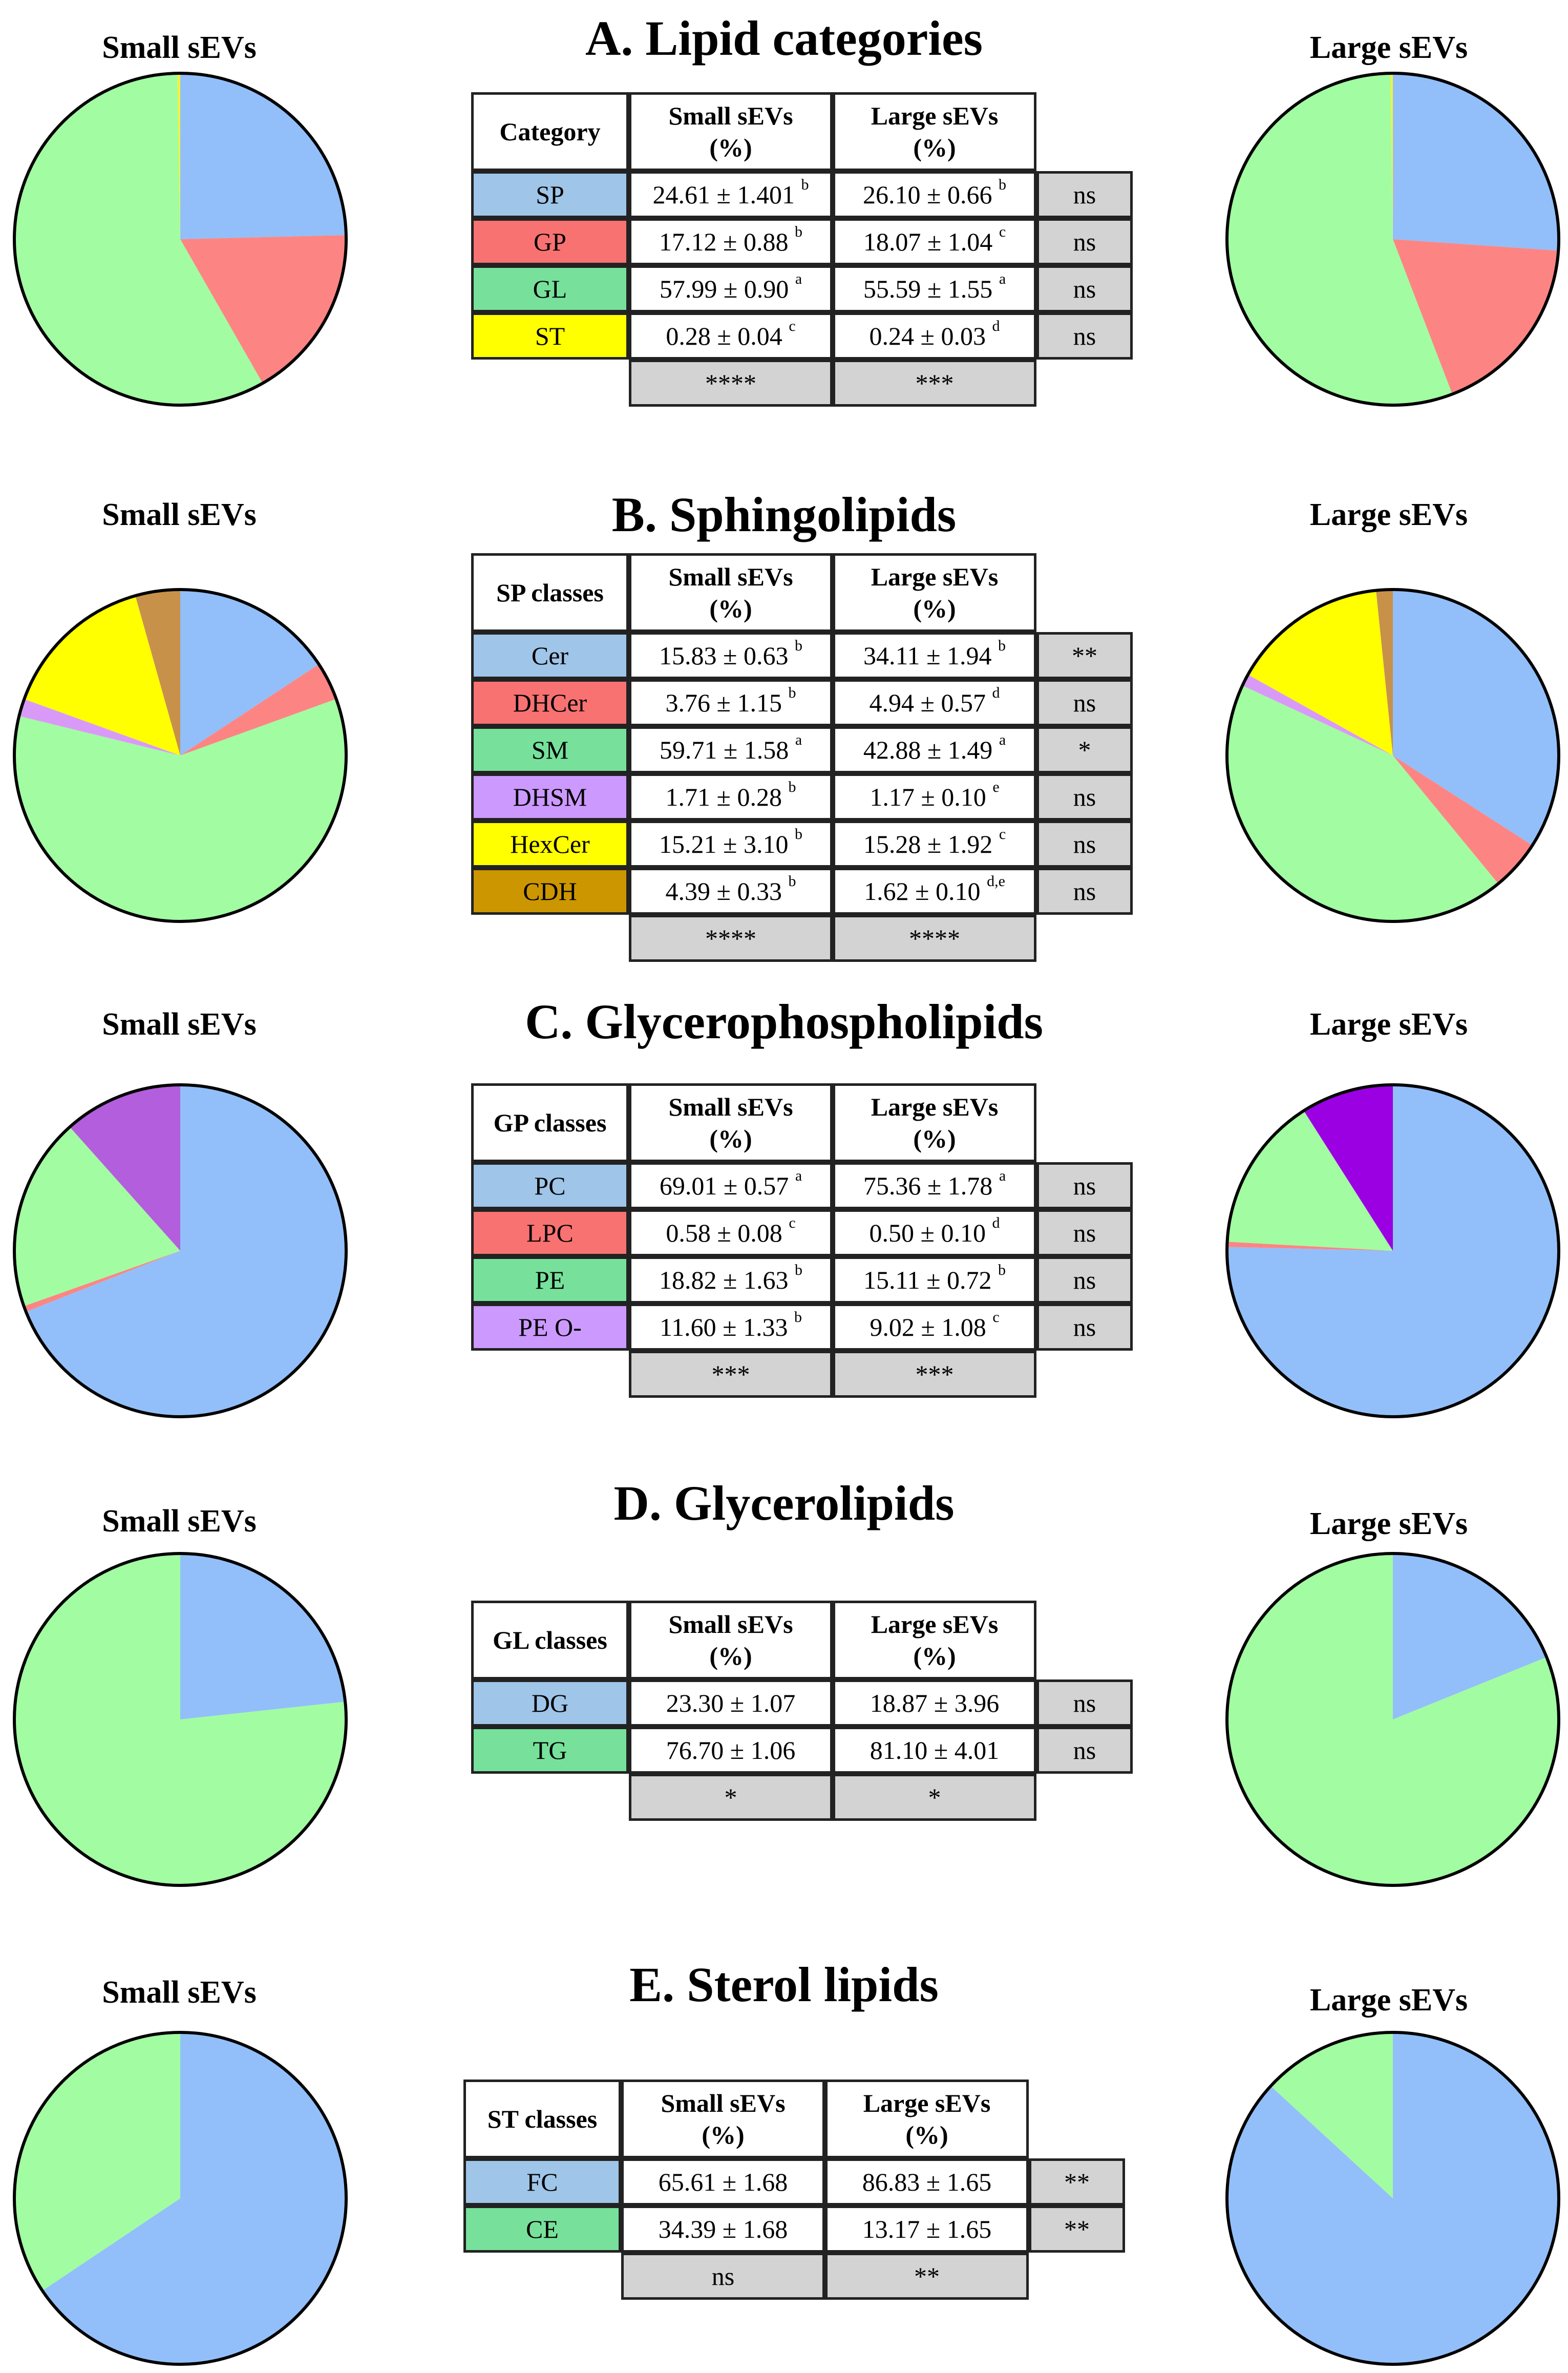 The height and width of the screenshot is (2373, 1568). What do you see at coordinates (542, 2229) in the screenshot?
I see `row-category: CE` at bounding box center [542, 2229].